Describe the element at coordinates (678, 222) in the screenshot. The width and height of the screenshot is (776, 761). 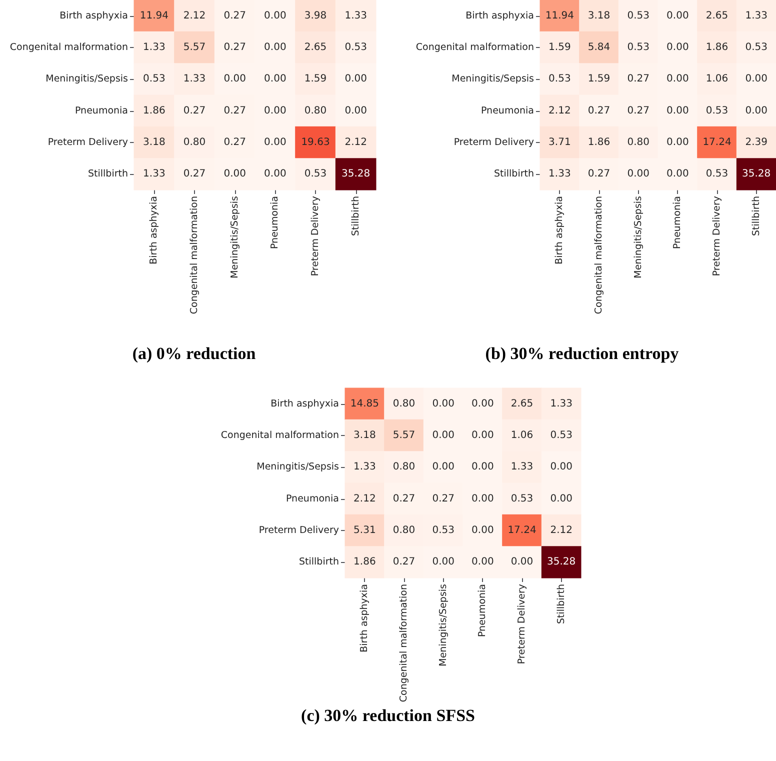
I see `x-tick-label: Pneumonia` at that location.